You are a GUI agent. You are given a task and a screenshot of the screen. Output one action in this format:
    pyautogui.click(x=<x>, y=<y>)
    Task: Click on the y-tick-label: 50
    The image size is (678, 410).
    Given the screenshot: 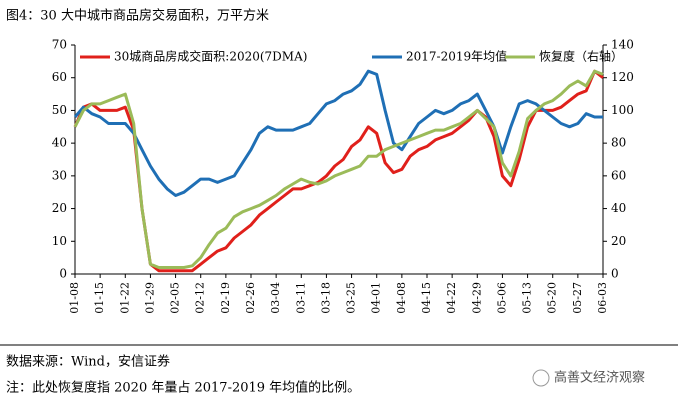 What is the action you would take?
    pyautogui.click(x=59, y=110)
    